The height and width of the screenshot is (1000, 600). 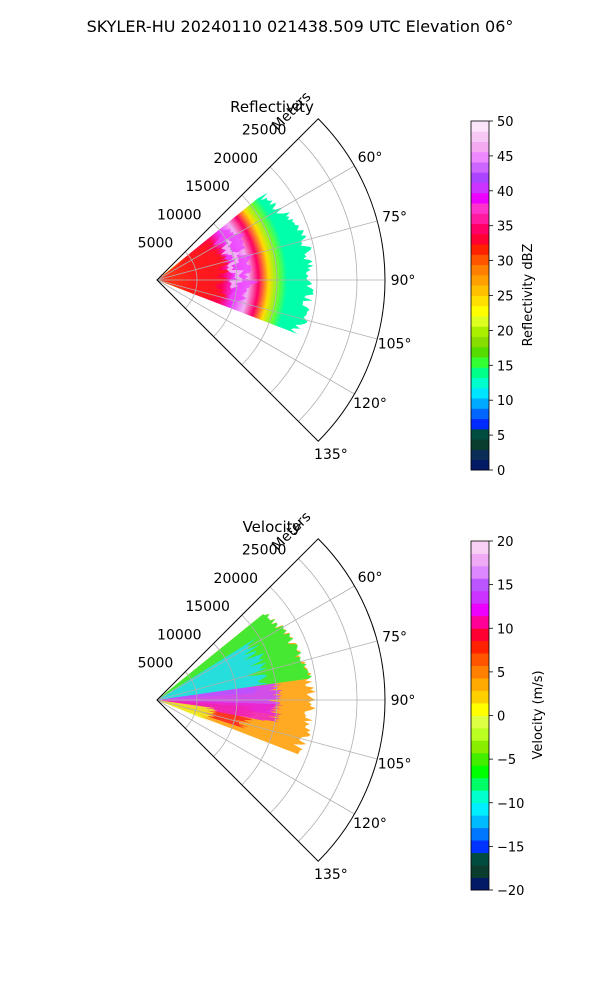 What do you see at coordinates (370, 158) in the screenshot?
I see `azimuth-tick-label: 60°` at bounding box center [370, 158].